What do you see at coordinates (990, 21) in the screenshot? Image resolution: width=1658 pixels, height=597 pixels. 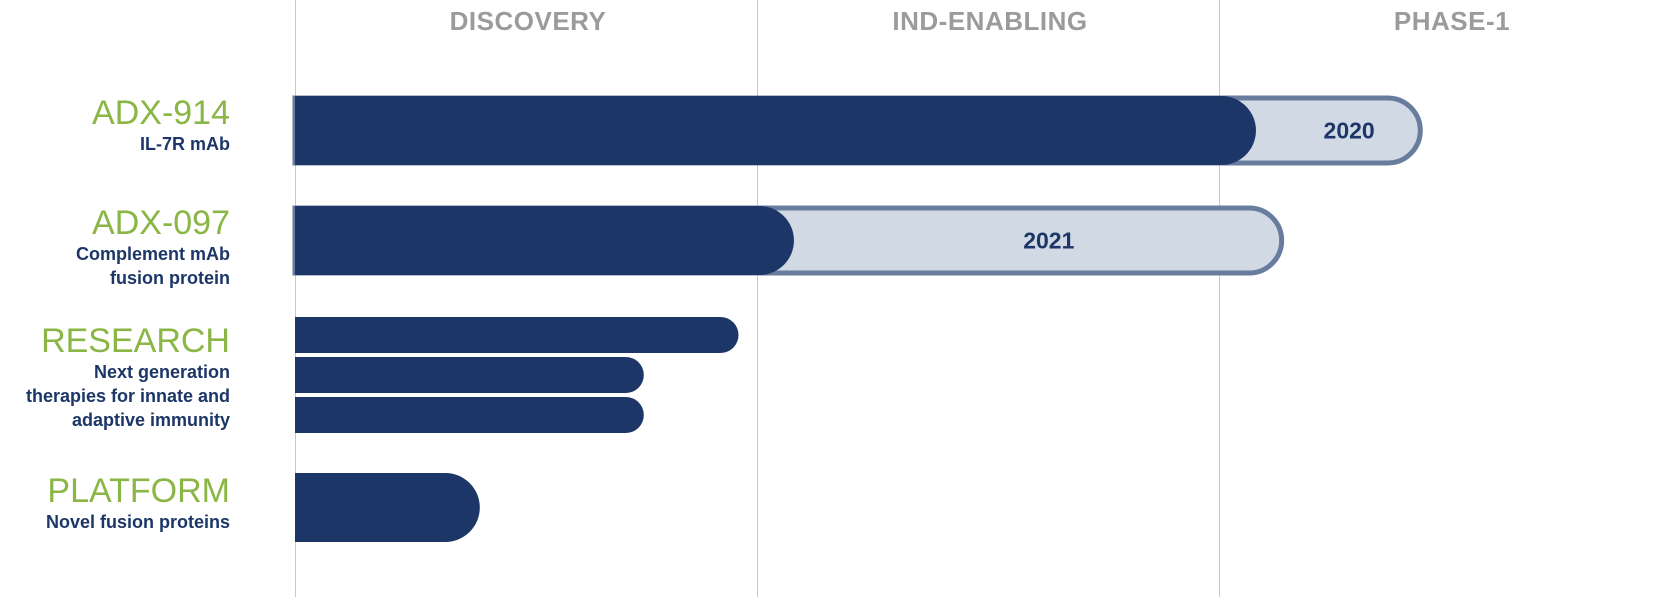 I see `phase-header-ind-enabling: IND-ENABLING` at bounding box center [990, 21].